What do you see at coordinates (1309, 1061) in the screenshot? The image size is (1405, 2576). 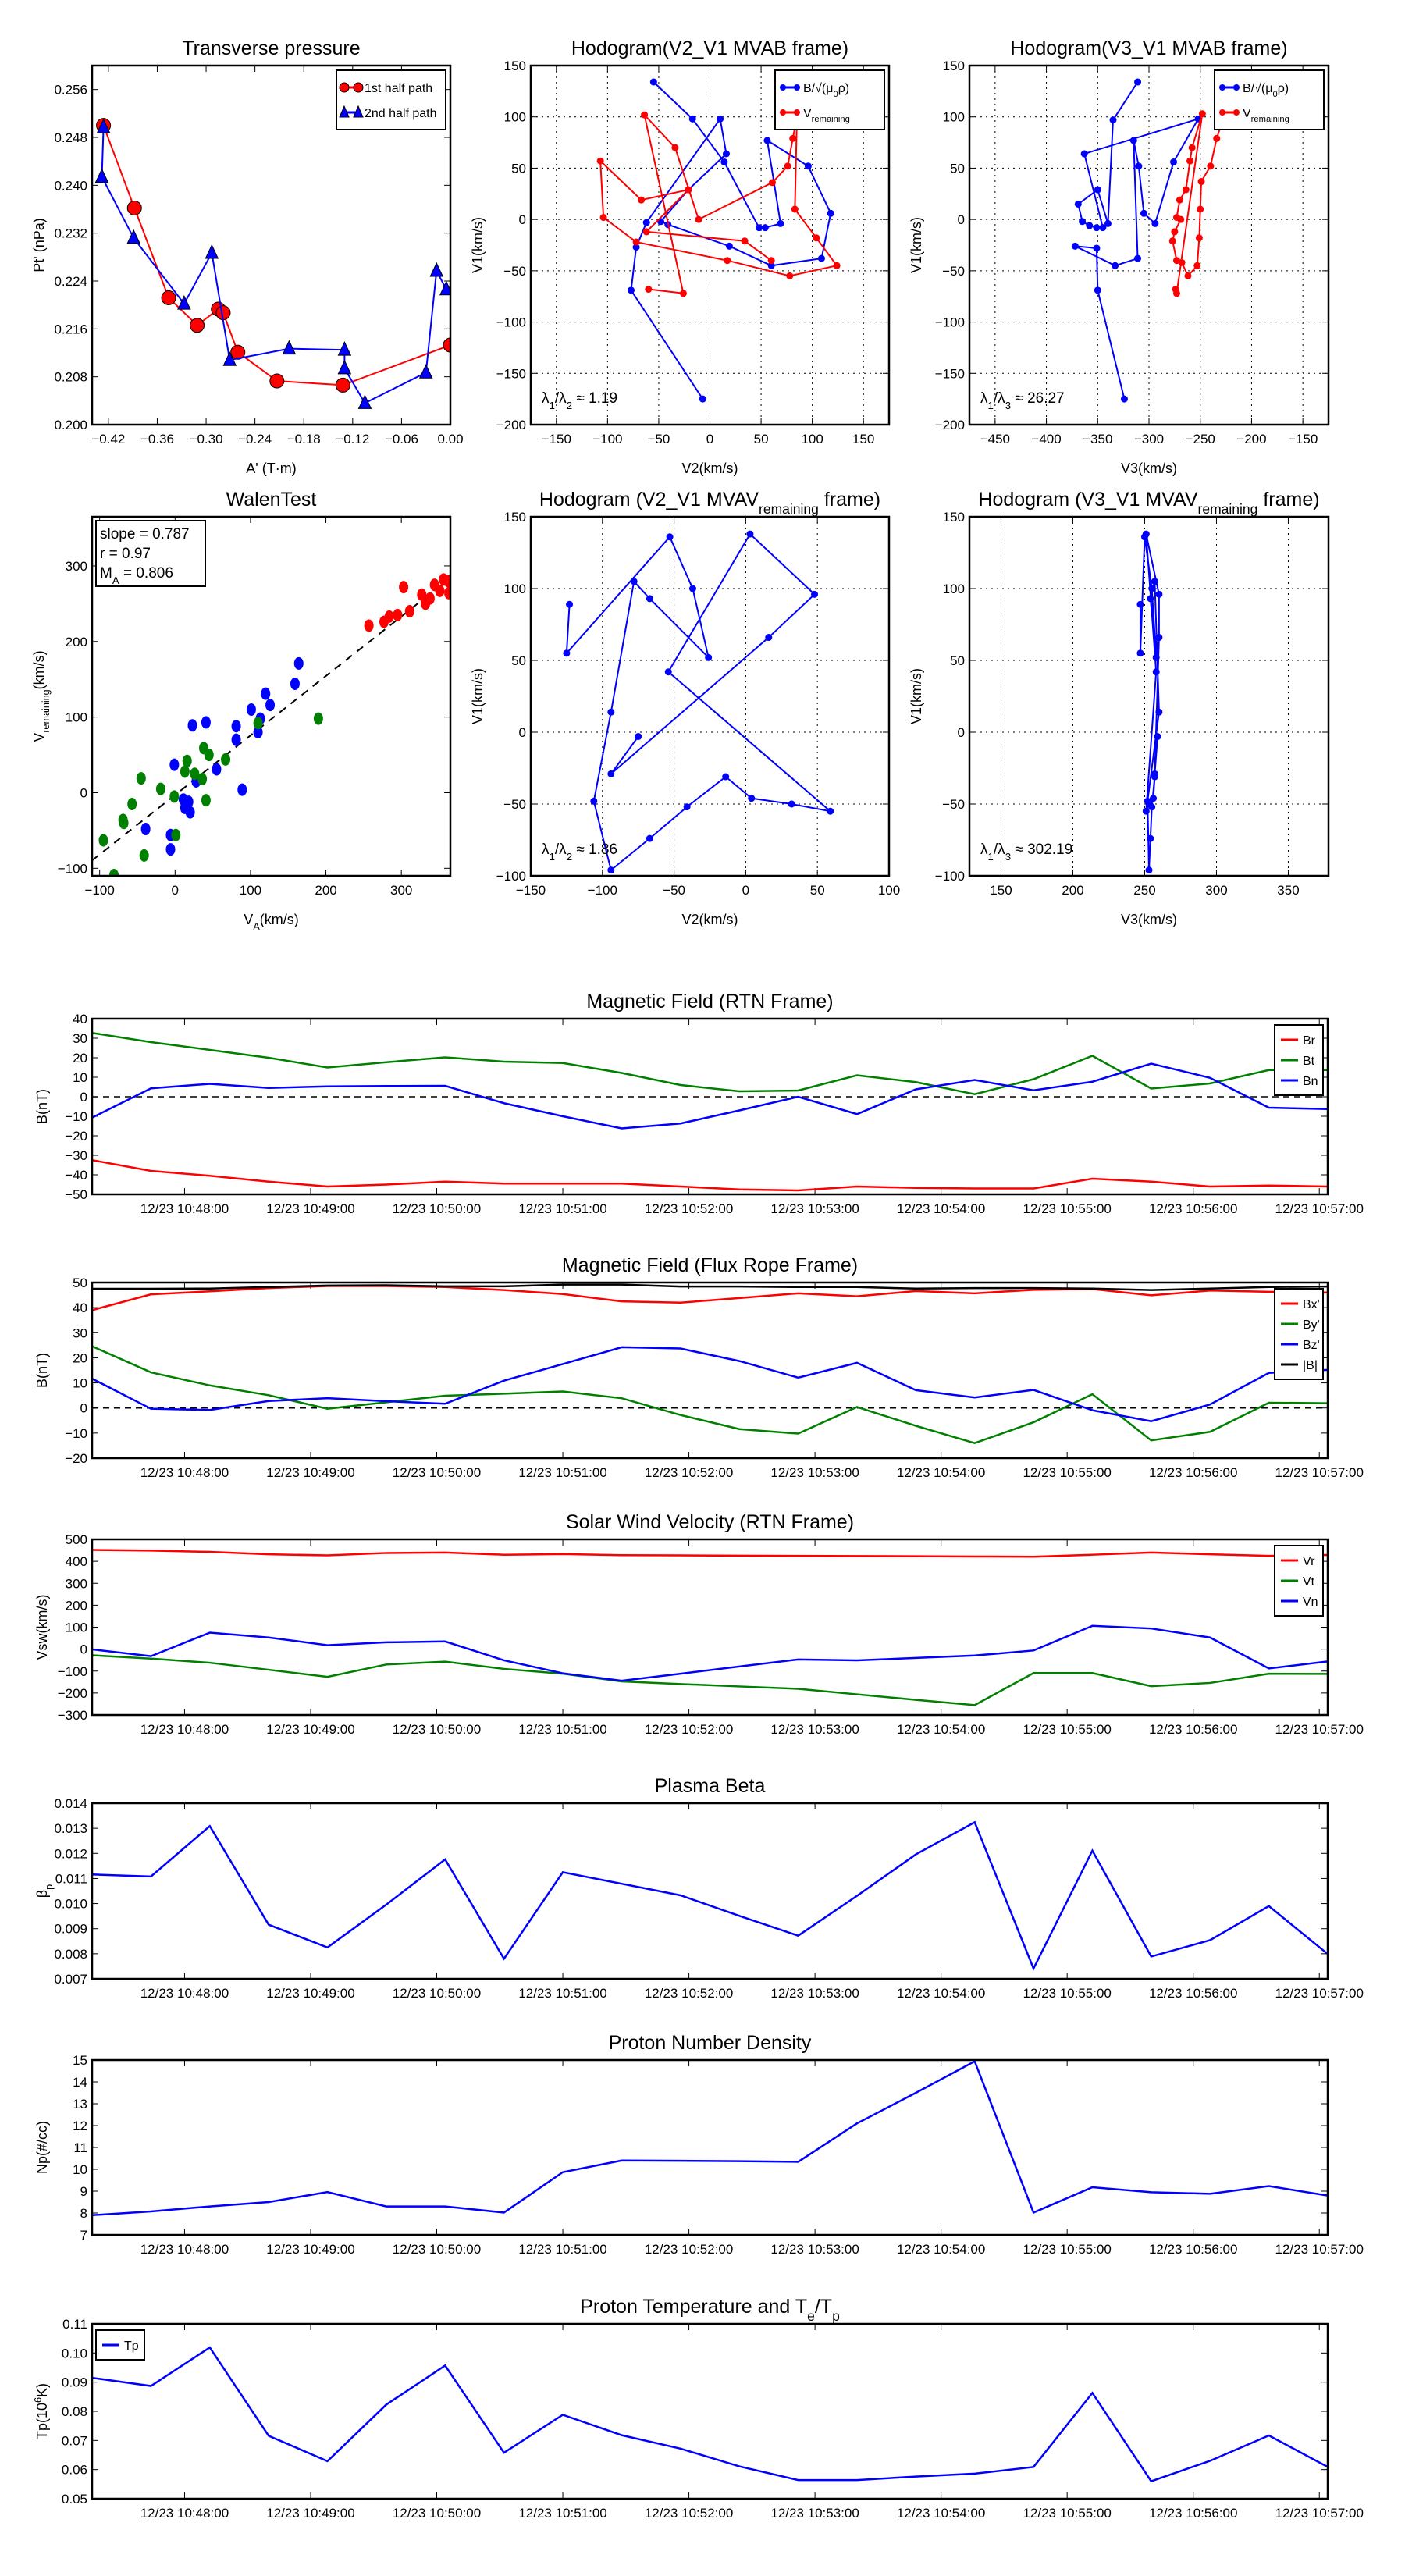 I see `legend-label: Bt` at bounding box center [1309, 1061].